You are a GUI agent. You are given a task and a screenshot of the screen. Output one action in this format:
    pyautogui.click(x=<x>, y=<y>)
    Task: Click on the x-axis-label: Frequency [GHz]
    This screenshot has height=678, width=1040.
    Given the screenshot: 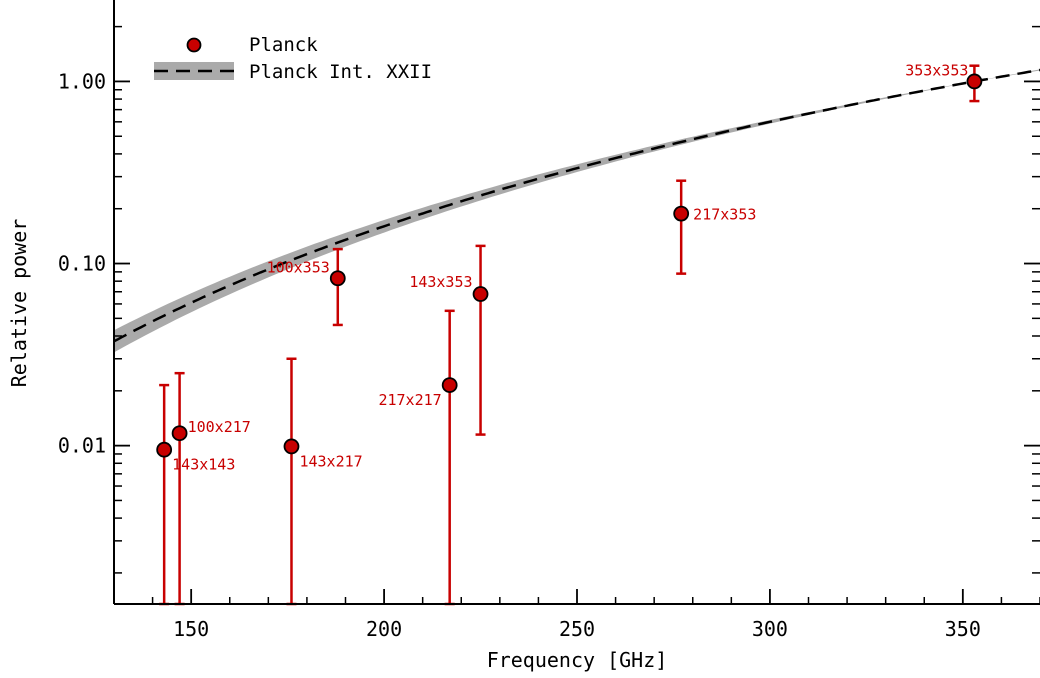 What is the action you would take?
    pyautogui.click(x=577, y=660)
    